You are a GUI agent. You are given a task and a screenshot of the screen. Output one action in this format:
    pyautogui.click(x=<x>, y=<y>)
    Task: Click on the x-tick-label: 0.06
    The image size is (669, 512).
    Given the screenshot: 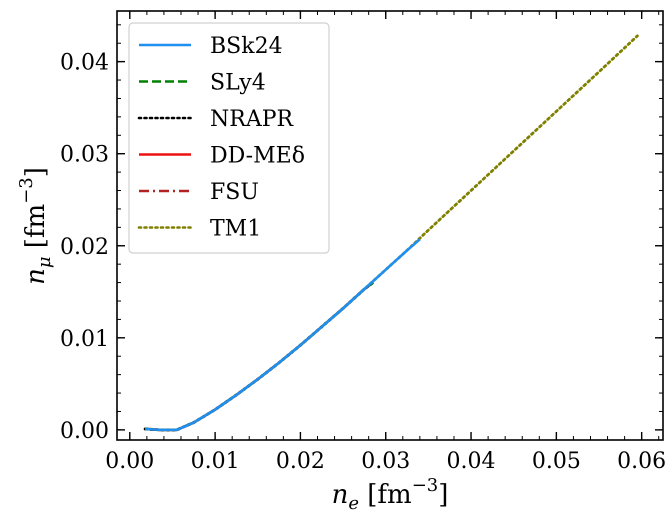 What is the action you would take?
    pyautogui.click(x=641, y=461)
    